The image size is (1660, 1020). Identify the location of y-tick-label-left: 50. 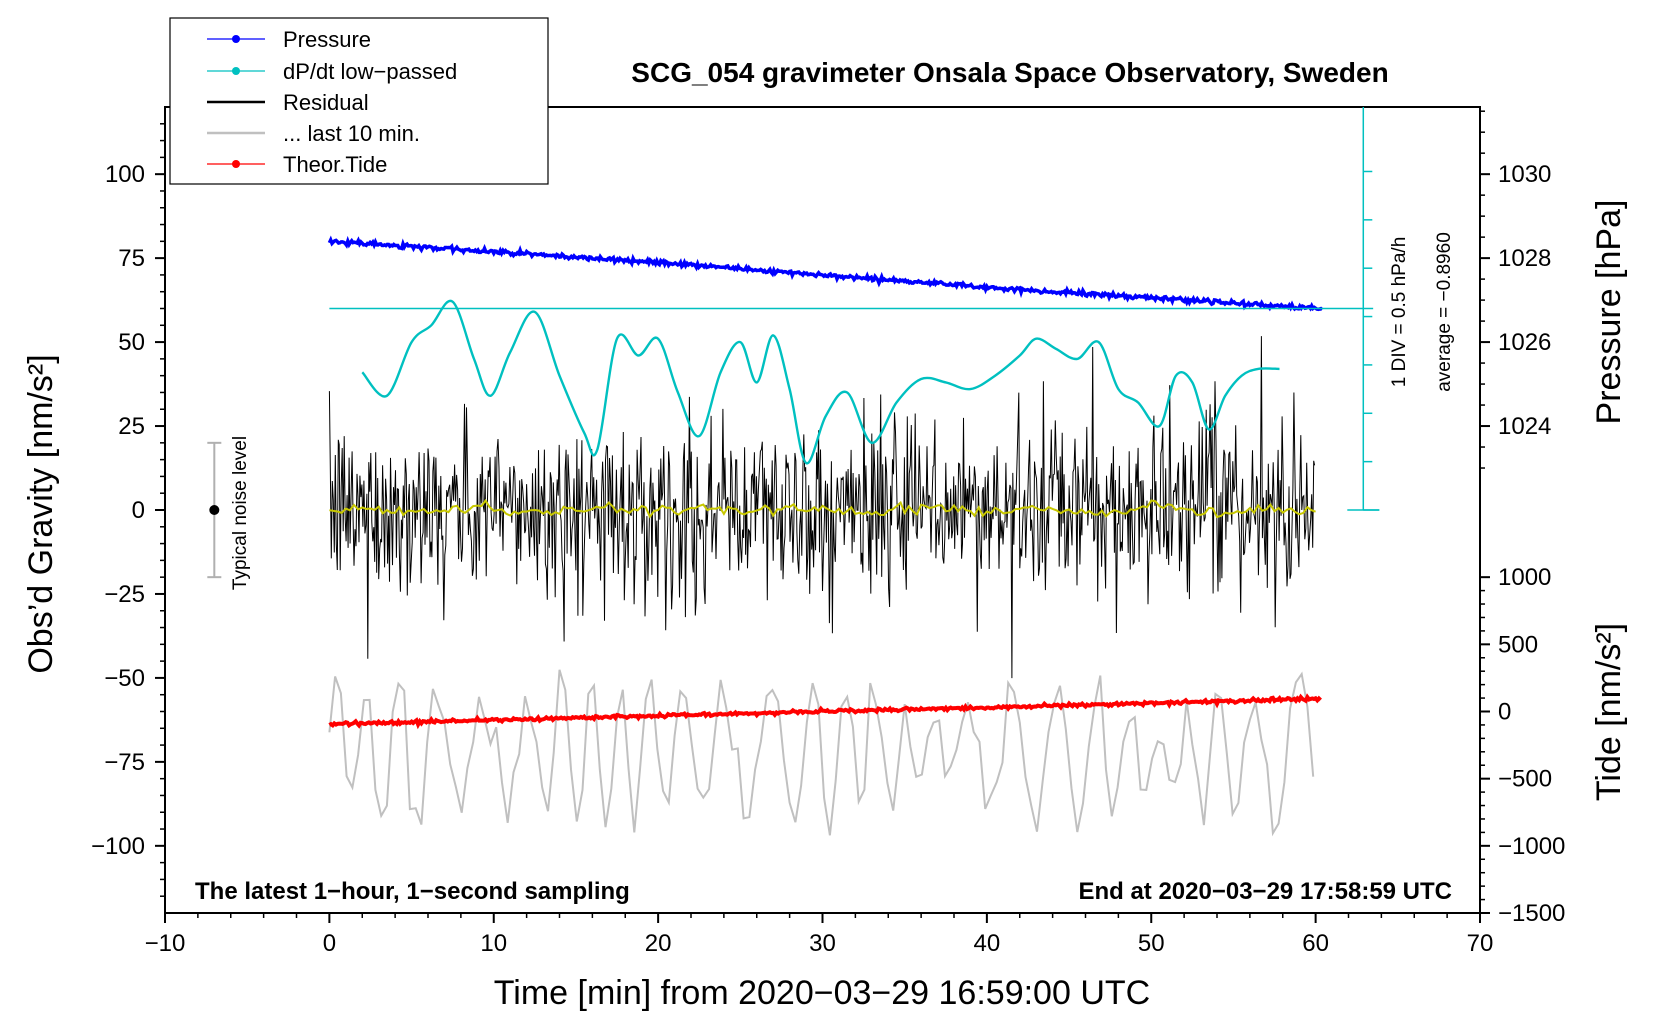
(131, 342).